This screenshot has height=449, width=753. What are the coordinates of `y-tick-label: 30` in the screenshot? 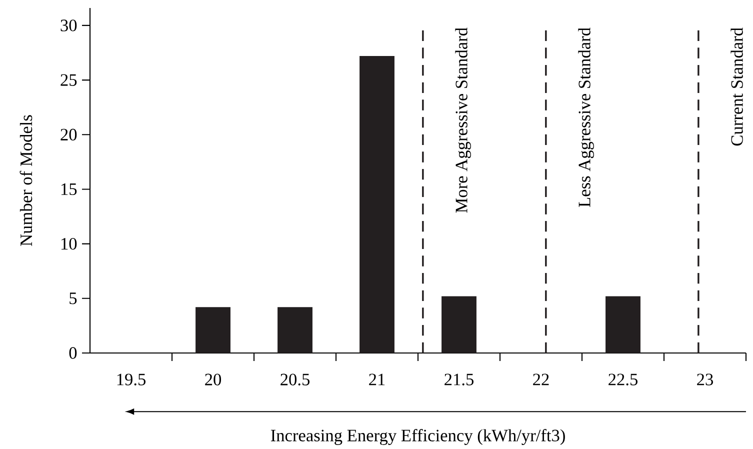 It's located at (68, 26).